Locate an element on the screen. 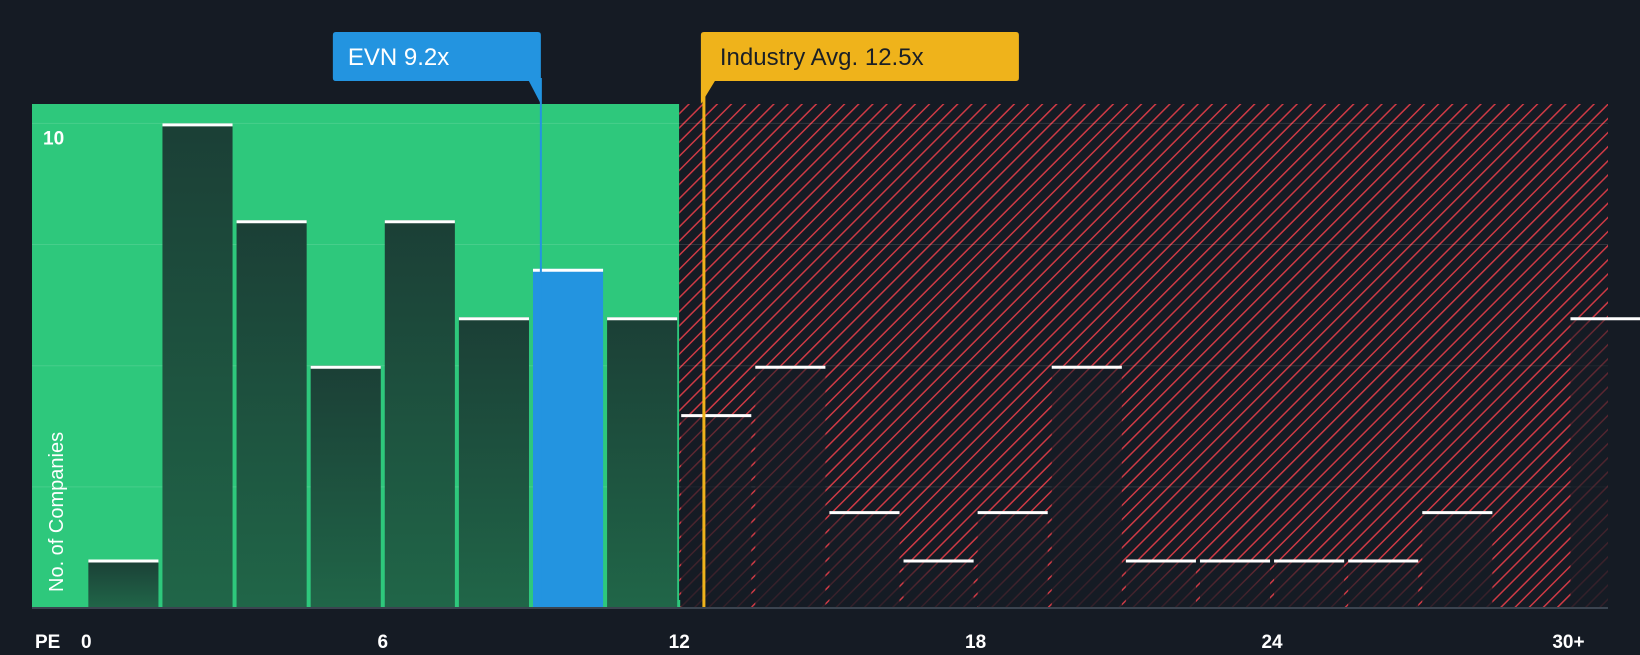 This screenshot has height=655, width=1640. x-tick-label-2: 12 is located at coordinates (679, 641).